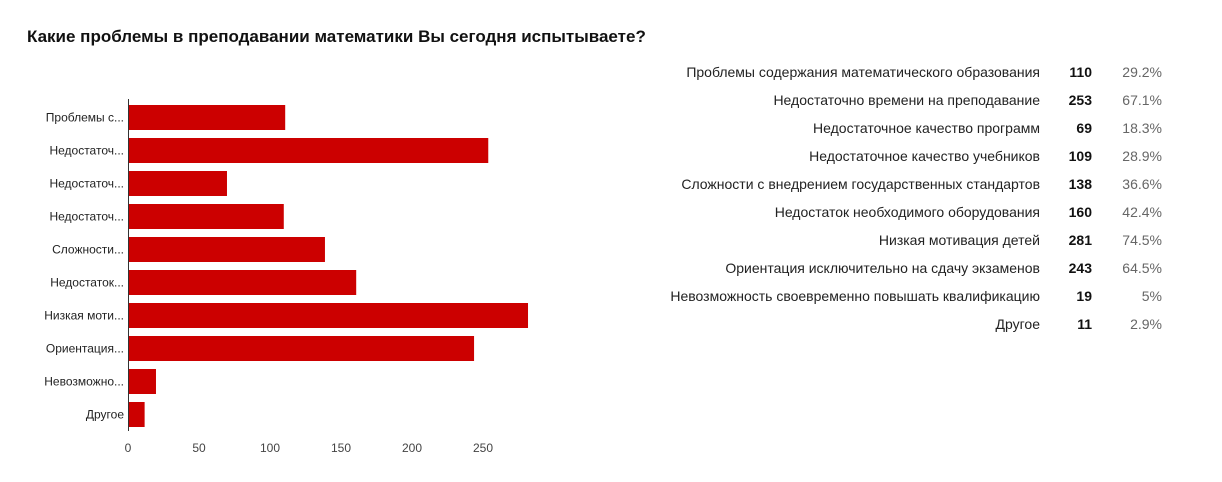 Image resolution: width=1222 pixels, height=482 pixels. Describe the element at coordinates (412, 448) in the screenshot. I see `x-tick-label: 200` at that location.